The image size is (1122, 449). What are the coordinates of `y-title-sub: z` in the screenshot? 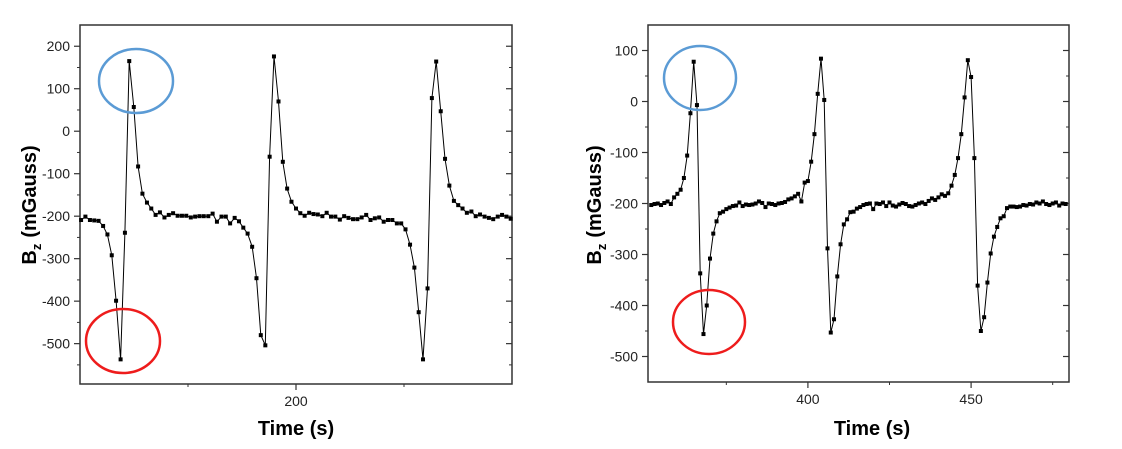 It's located at (36, 246).